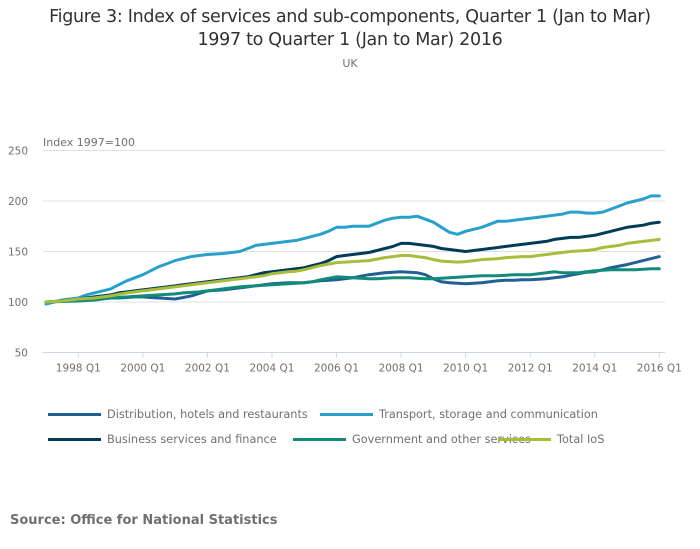 The height and width of the screenshot is (549, 700). I want to click on series-line-total-ios, so click(352, 270).